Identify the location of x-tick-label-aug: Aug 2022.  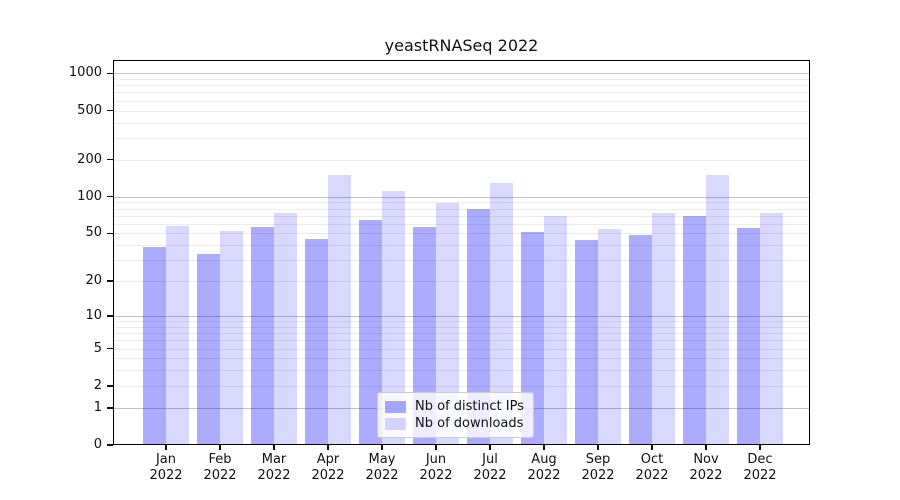
(544, 468).